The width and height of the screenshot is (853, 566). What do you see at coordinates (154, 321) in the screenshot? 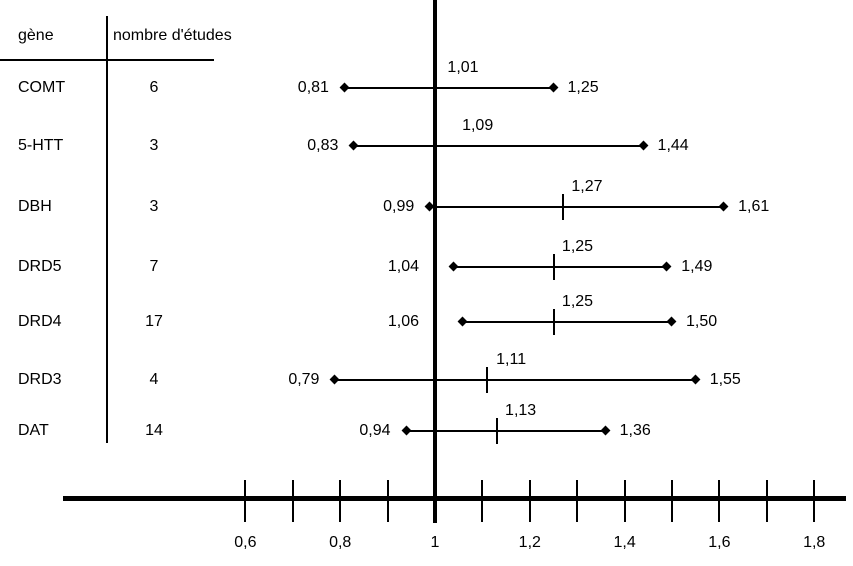
I see `n-studies-value: 17` at bounding box center [154, 321].